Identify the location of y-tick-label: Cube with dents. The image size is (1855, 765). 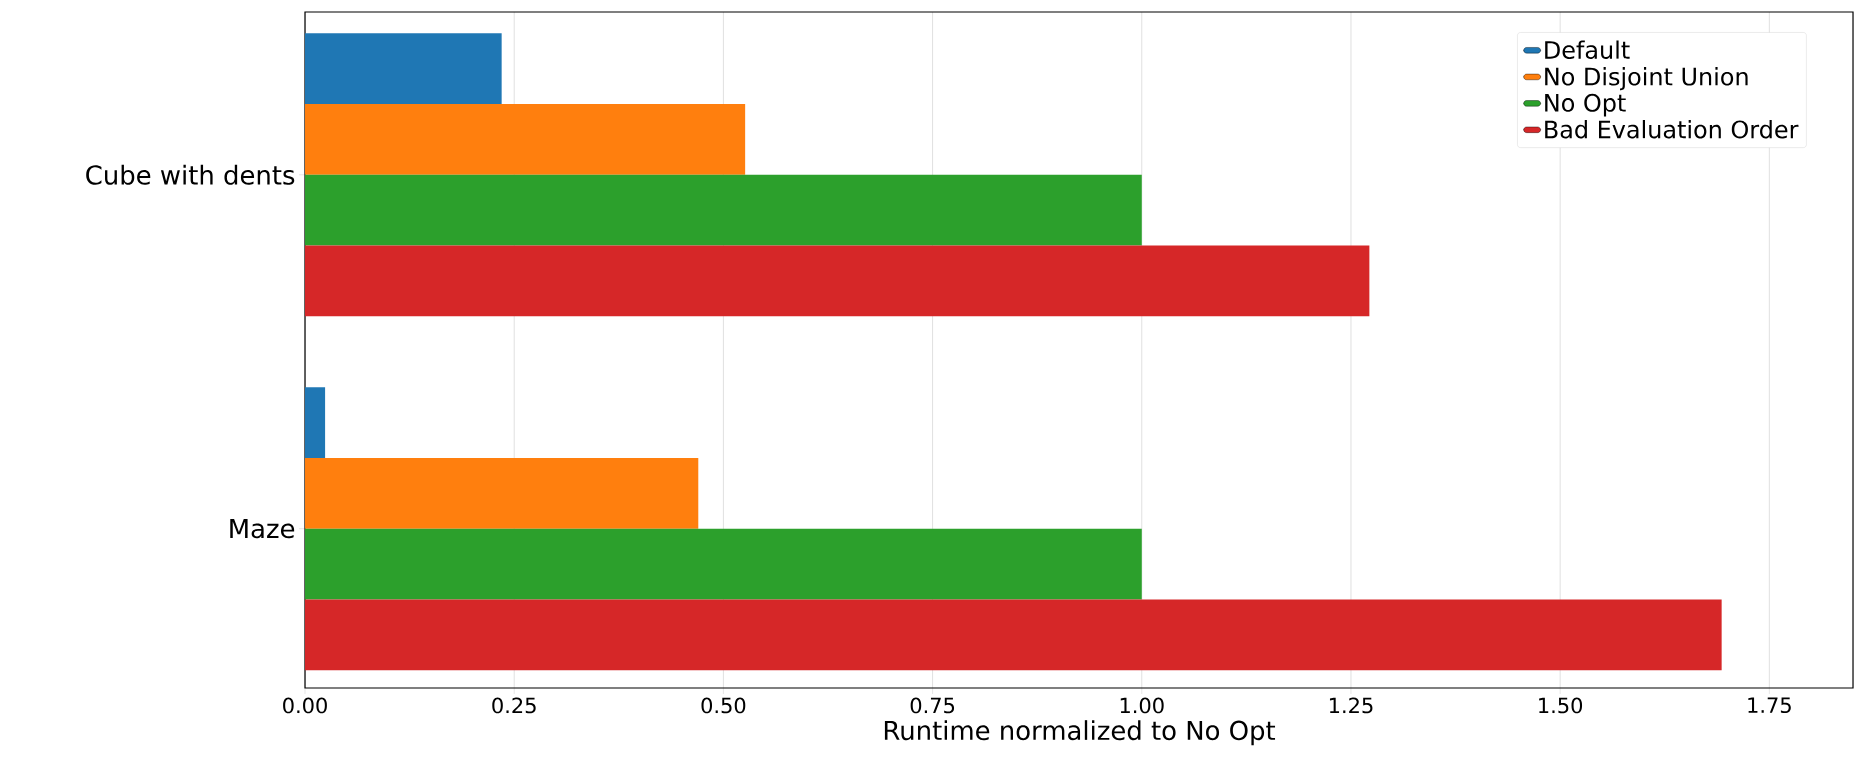
(190, 174).